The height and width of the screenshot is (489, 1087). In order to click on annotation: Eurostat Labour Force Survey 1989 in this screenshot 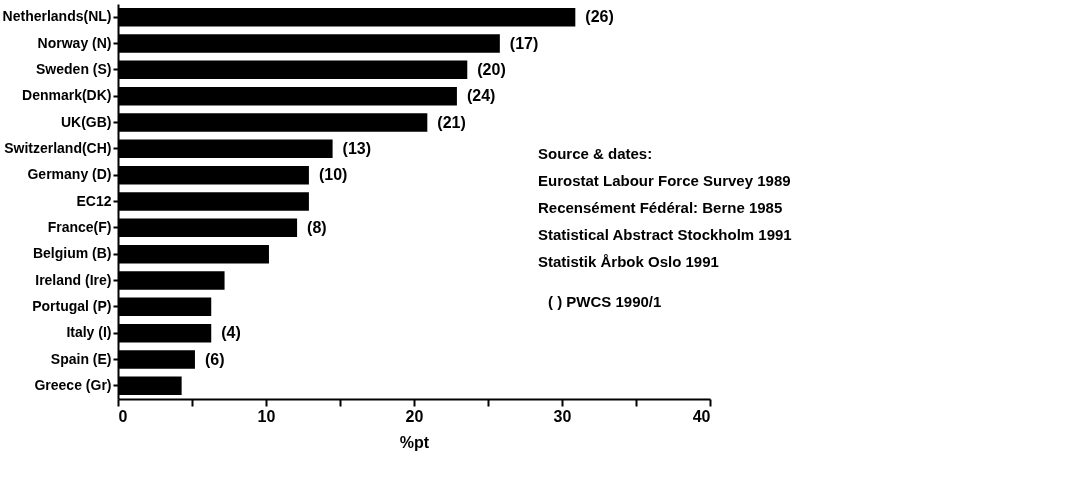, I will do `click(664, 180)`.